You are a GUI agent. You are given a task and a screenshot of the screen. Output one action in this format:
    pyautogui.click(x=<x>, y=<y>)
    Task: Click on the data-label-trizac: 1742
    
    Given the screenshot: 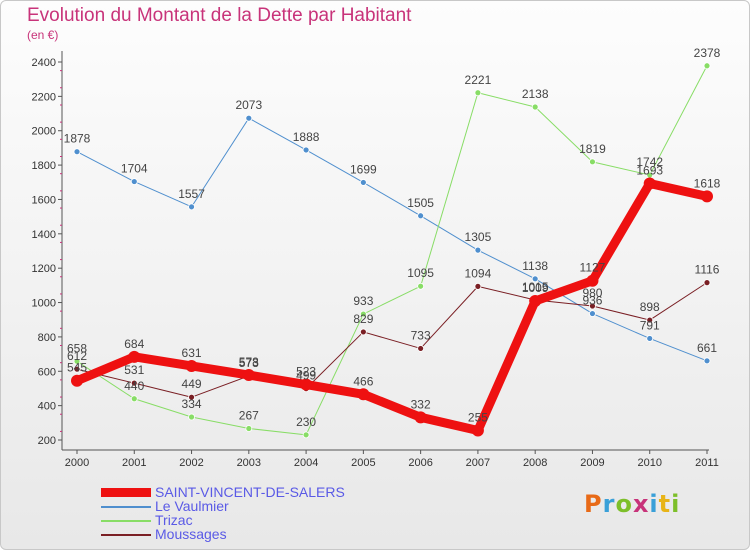 What is the action you would take?
    pyautogui.click(x=649, y=162)
    